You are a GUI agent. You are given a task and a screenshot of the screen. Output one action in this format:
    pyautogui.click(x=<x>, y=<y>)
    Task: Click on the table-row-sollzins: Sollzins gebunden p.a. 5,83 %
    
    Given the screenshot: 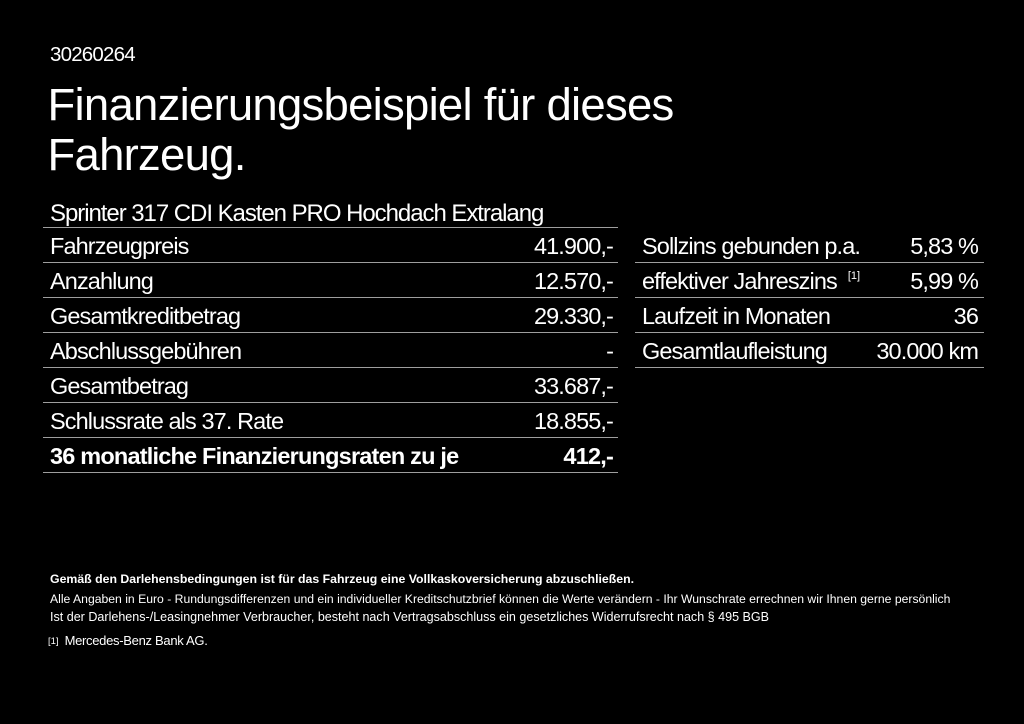 What is the action you would take?
    pyautogui.click(x=809, y=244)
    